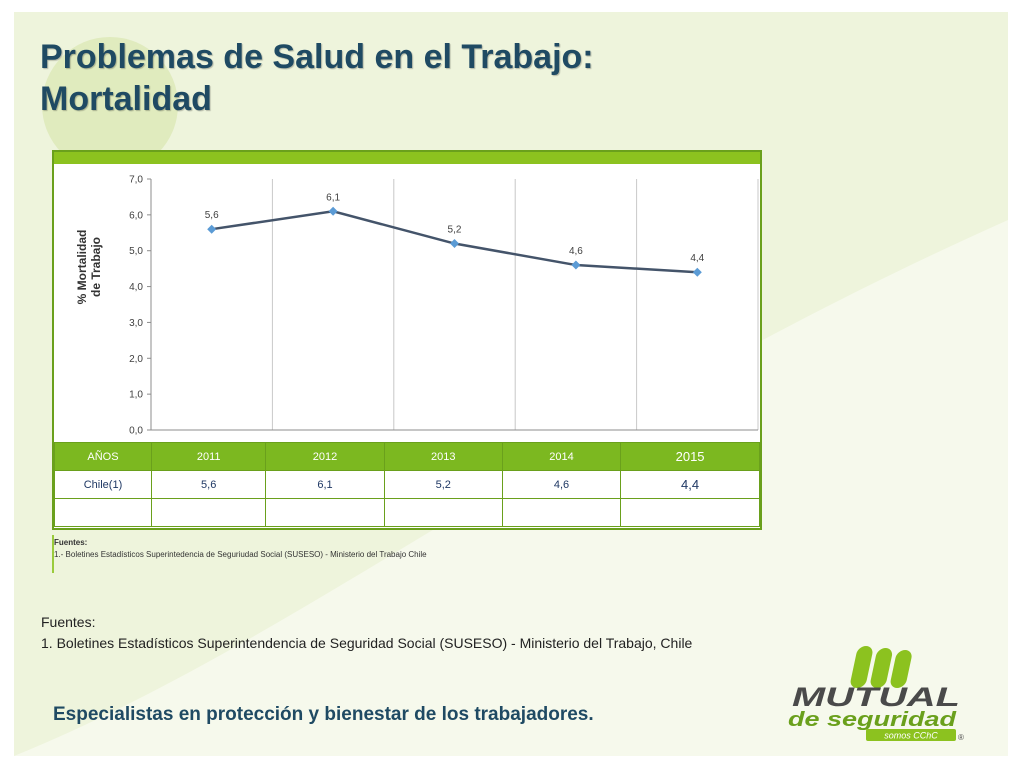 Image resolution: width=1024 pixels, height=768 pixels. I want to click on data-label: 6,1, so click(333, 197).